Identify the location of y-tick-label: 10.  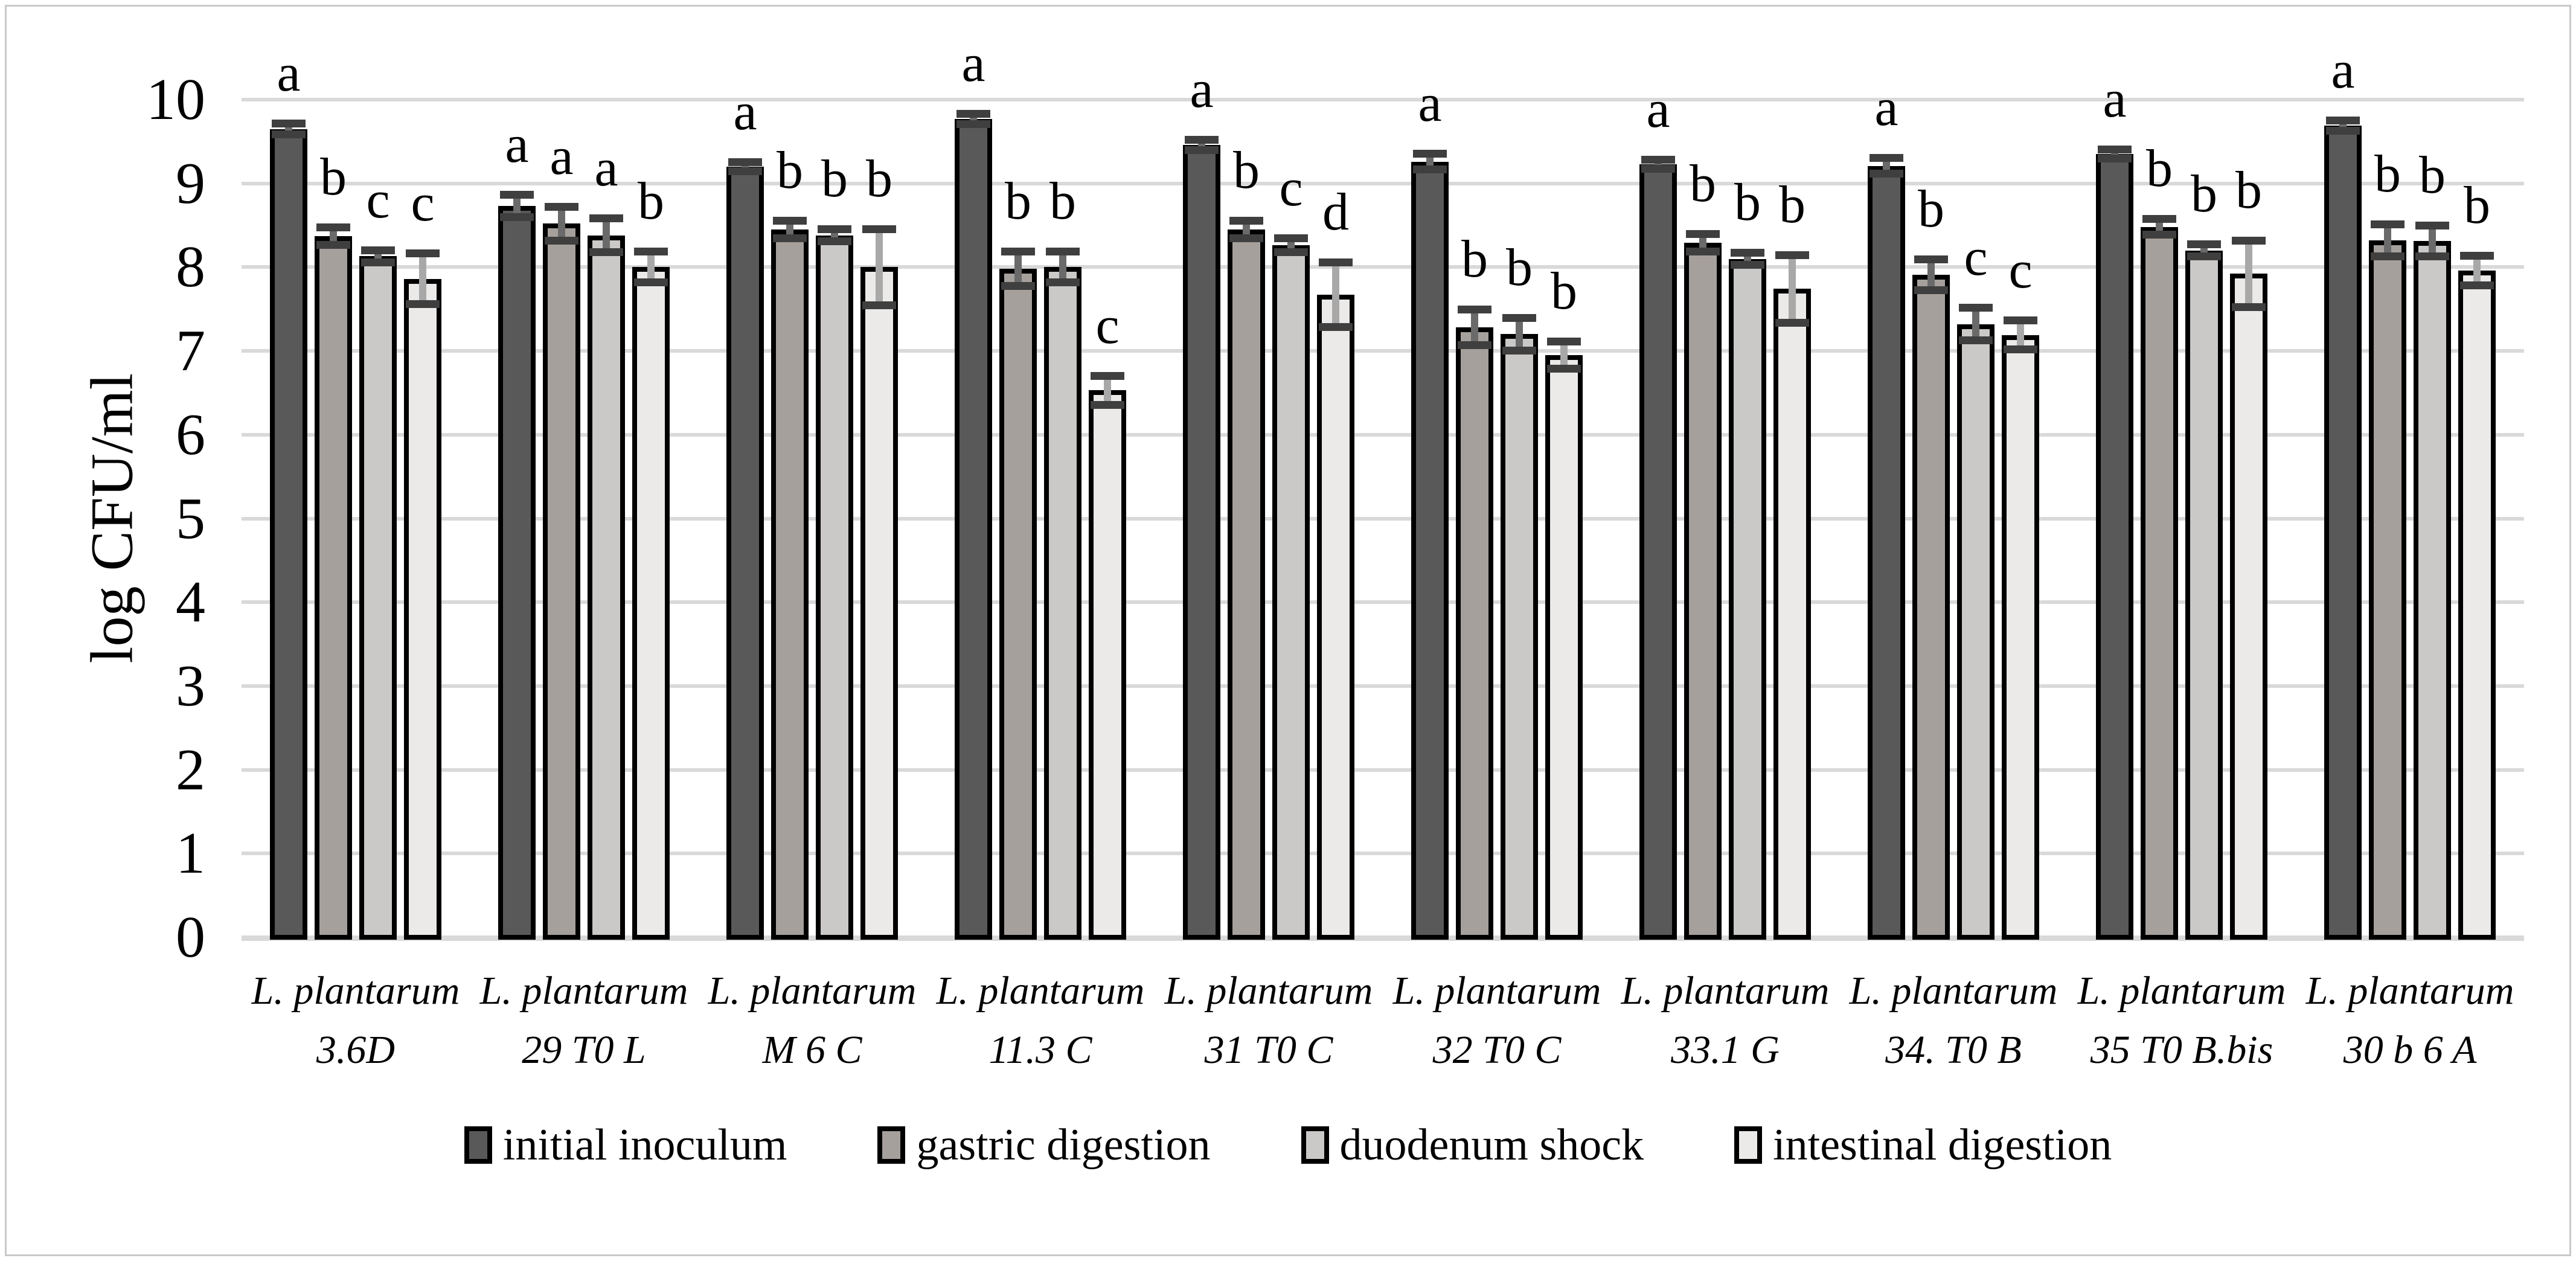
(175, 99).